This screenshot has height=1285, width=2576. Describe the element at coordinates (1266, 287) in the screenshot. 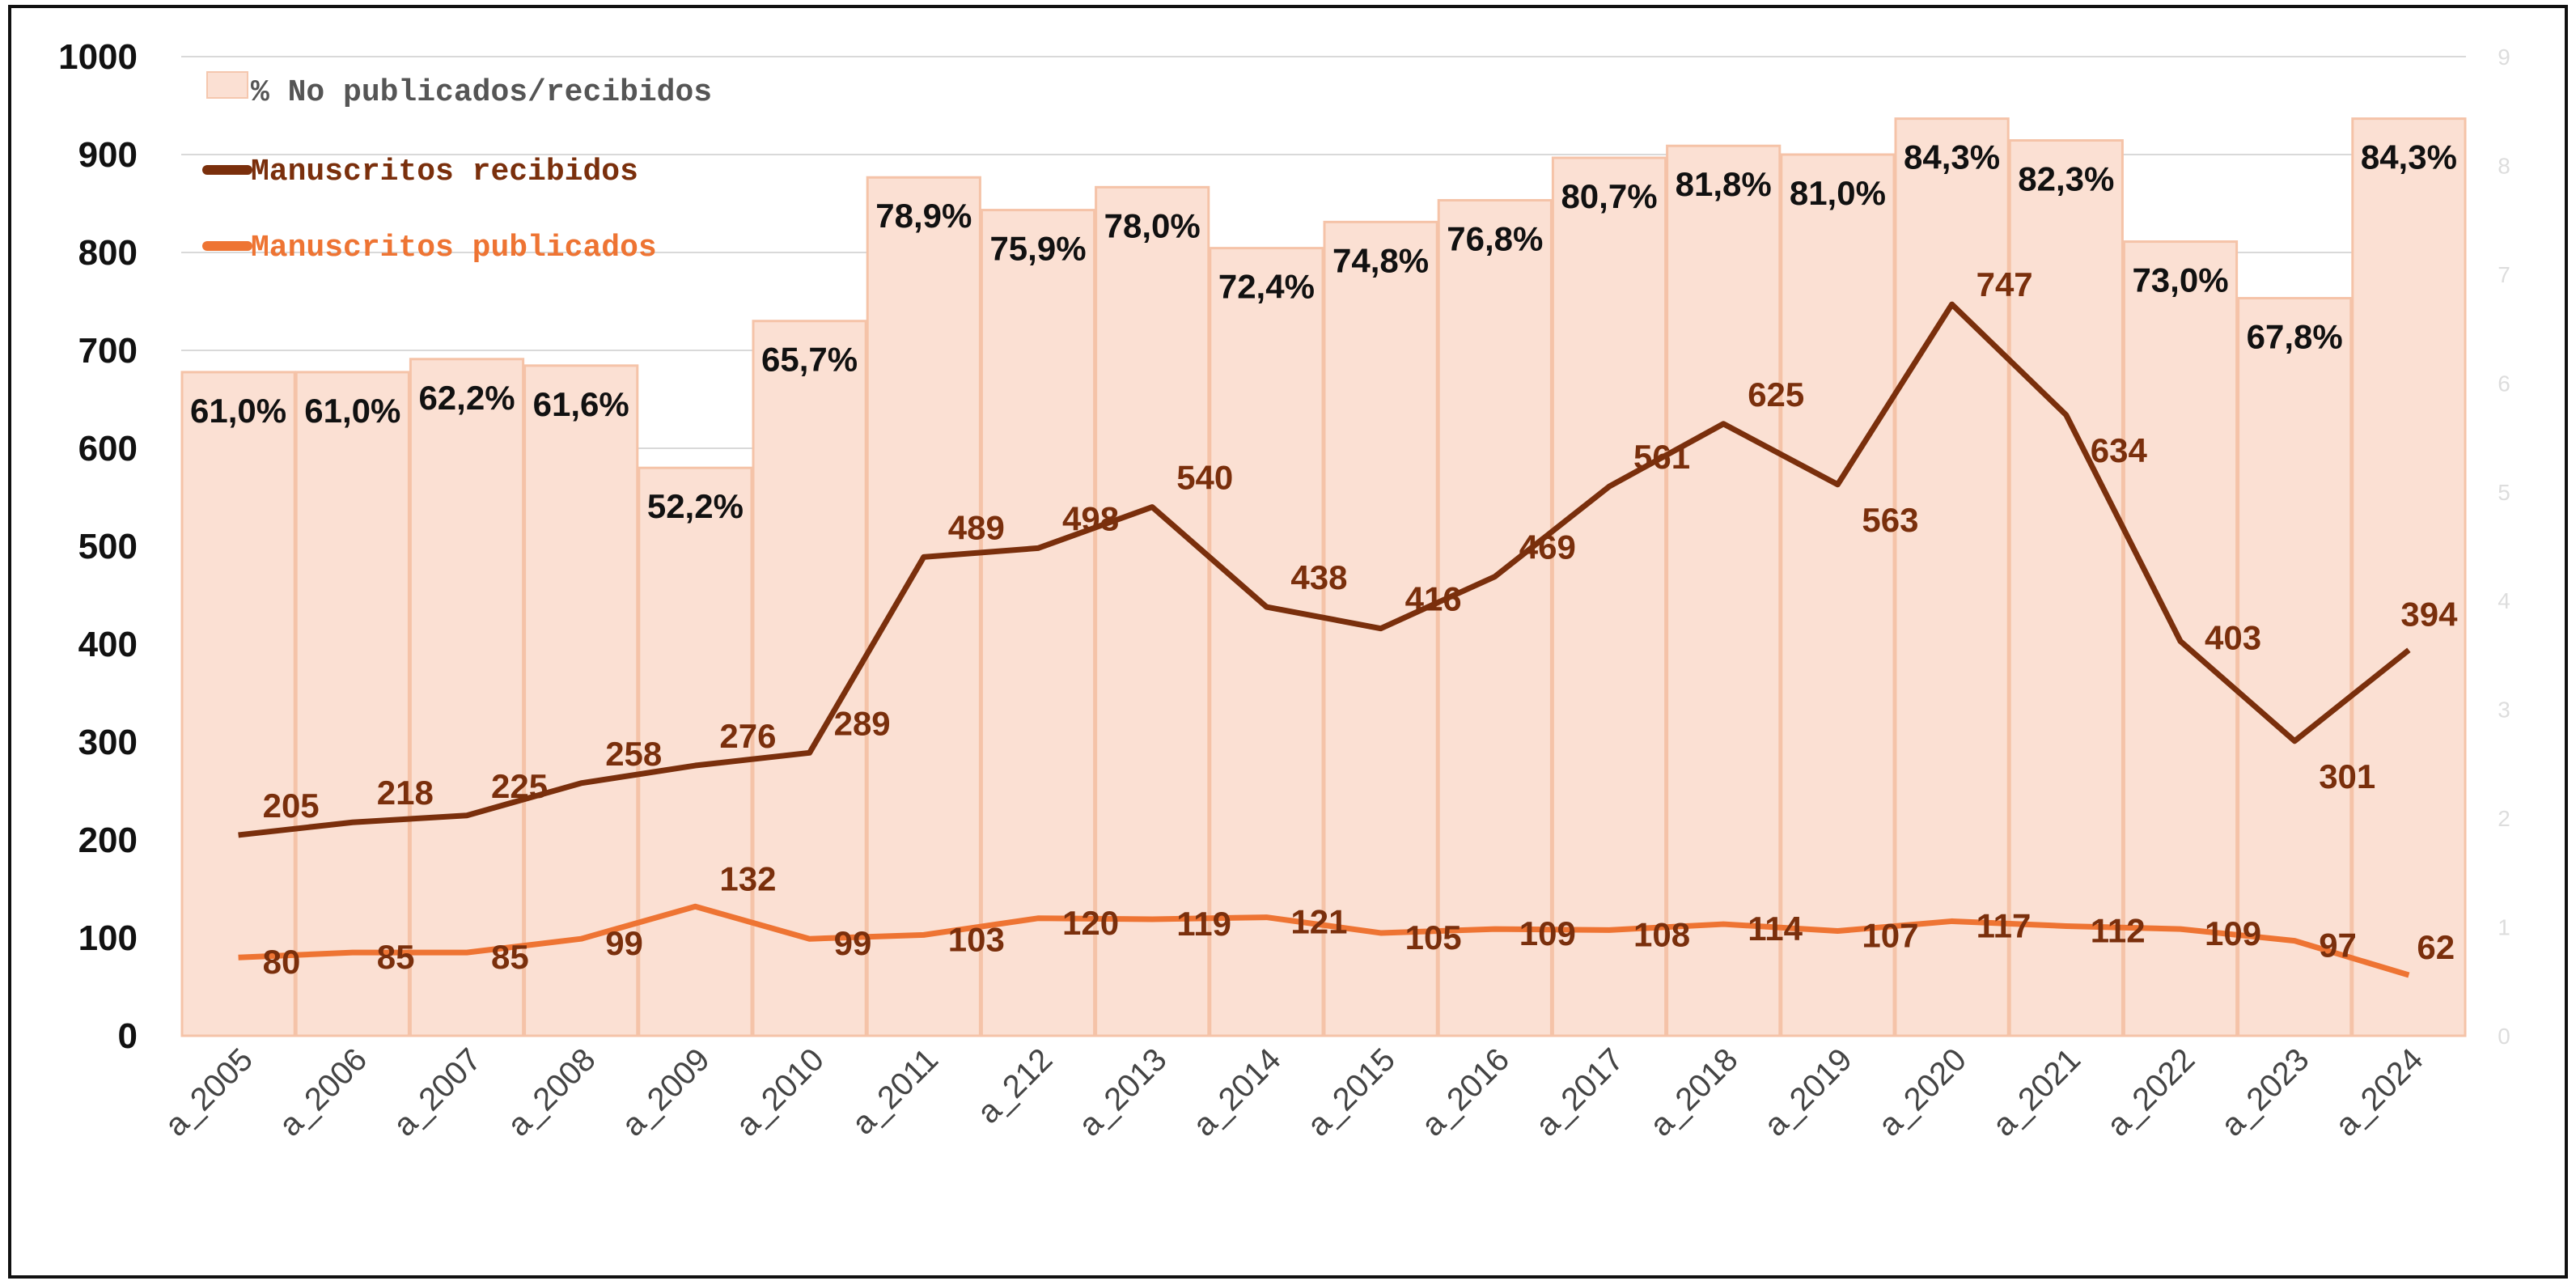

I see `bar-percent-label: 72,4%` at that location.